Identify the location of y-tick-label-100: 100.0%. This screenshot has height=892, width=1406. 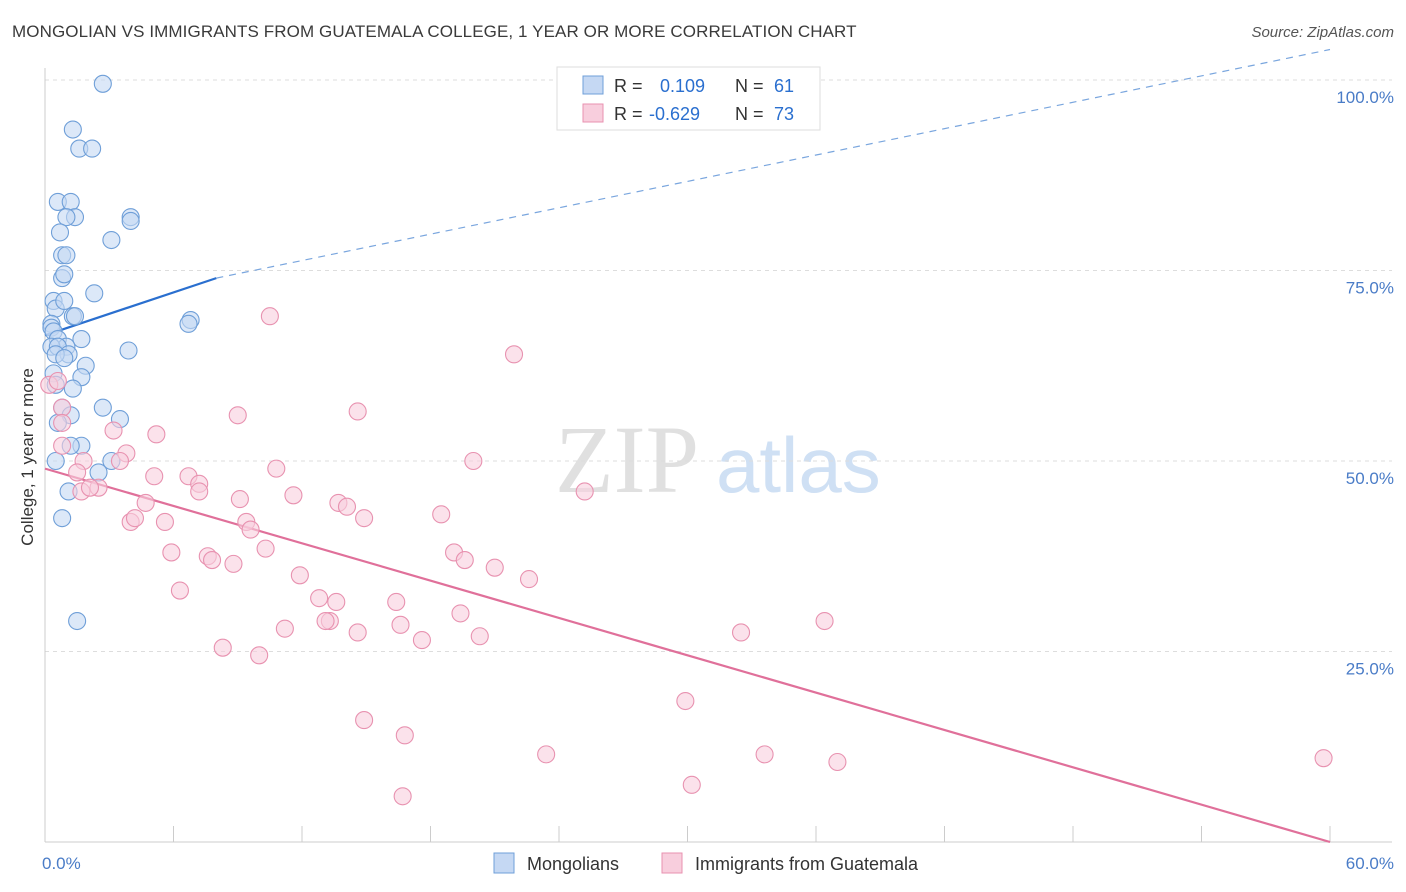
(1365, 97).